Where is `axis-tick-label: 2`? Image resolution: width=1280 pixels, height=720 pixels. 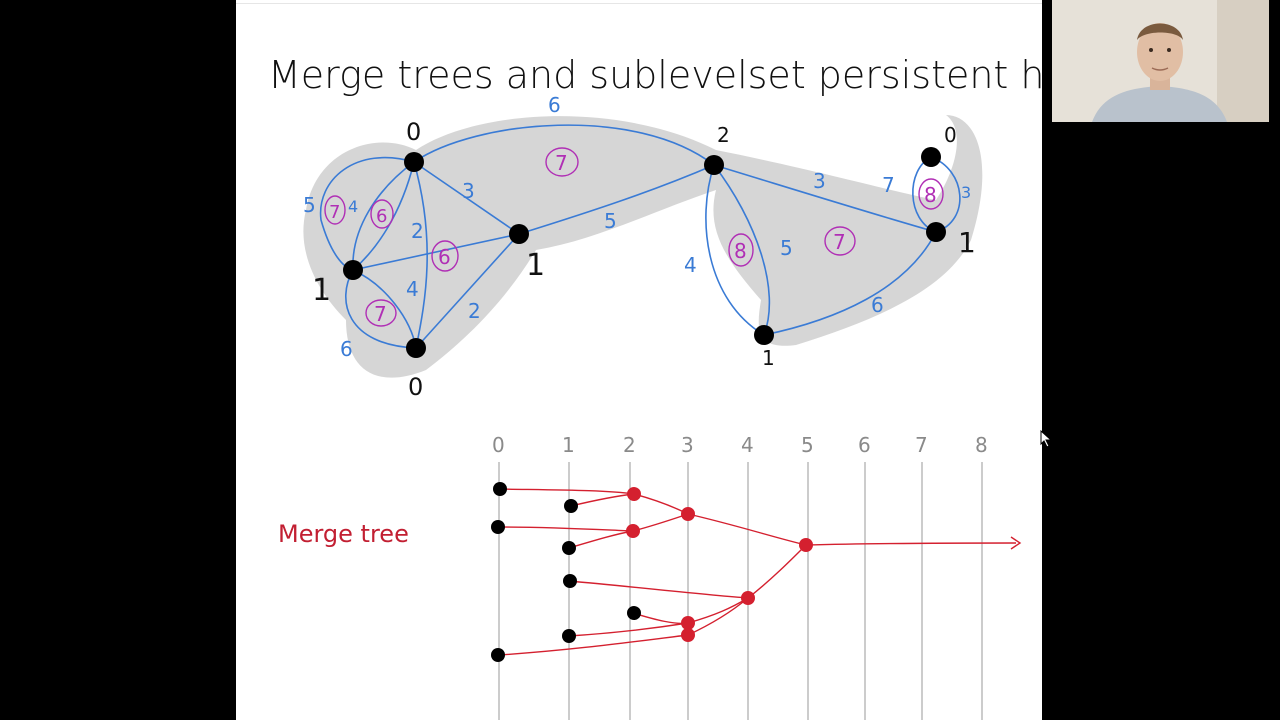 axis-tick-label: 2 is located at coordinates (629, 445).